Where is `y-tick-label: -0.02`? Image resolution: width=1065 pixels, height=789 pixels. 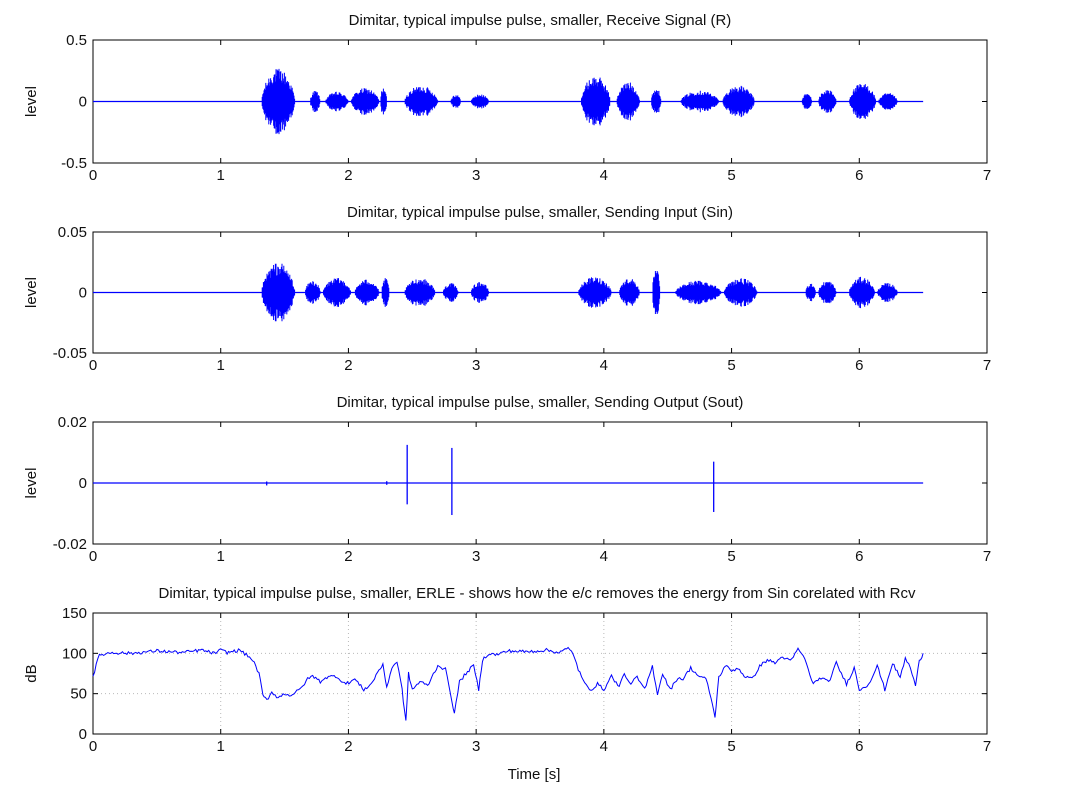
y-tick-label: -0.02 is located at coordinates (70, 544).